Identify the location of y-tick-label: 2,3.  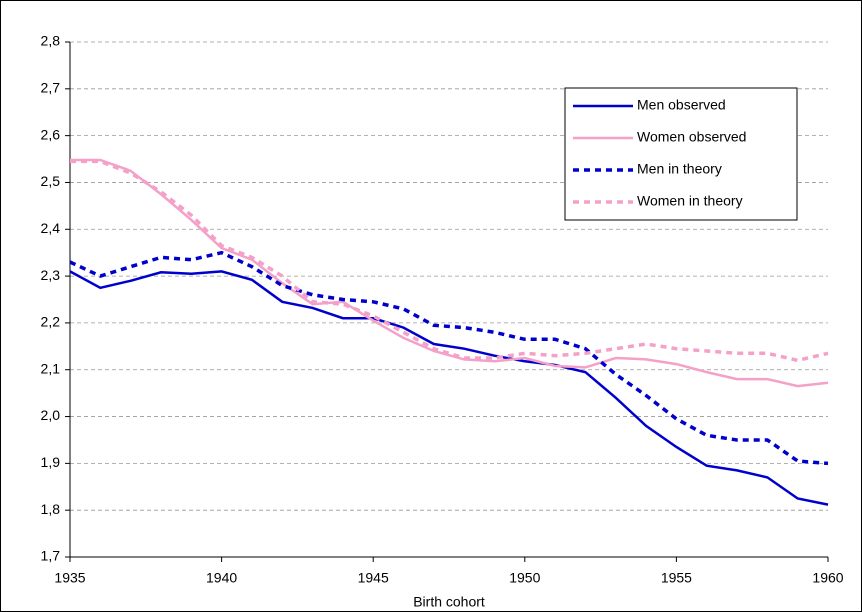
(51, 275).